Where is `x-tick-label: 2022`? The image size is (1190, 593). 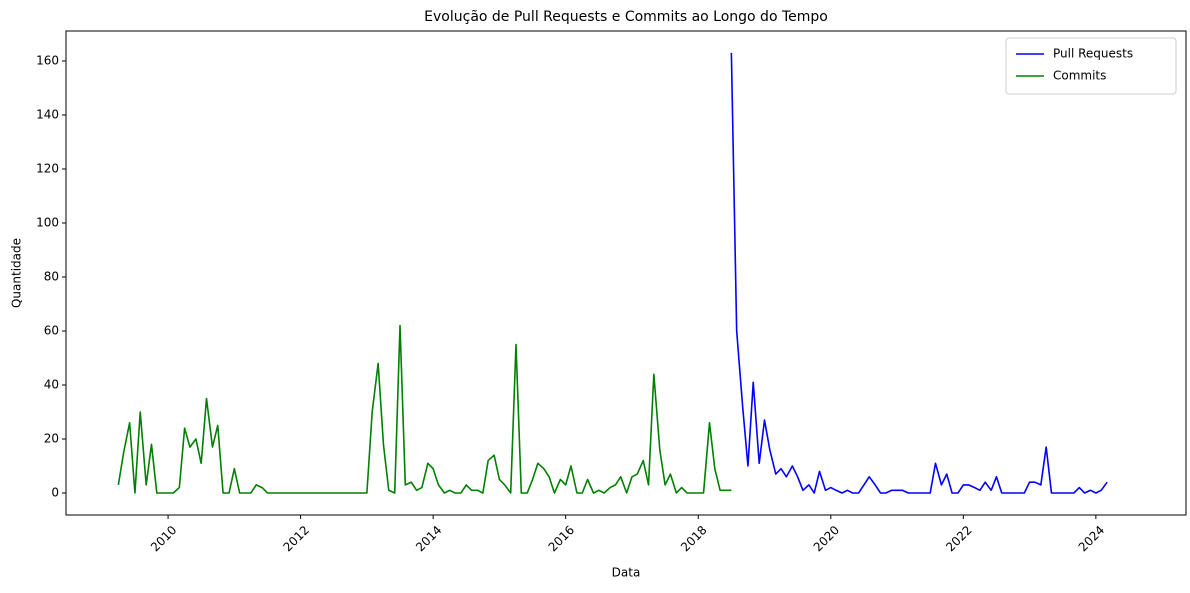 x-tick-label: 2022 is located at coordinates (958, 538).